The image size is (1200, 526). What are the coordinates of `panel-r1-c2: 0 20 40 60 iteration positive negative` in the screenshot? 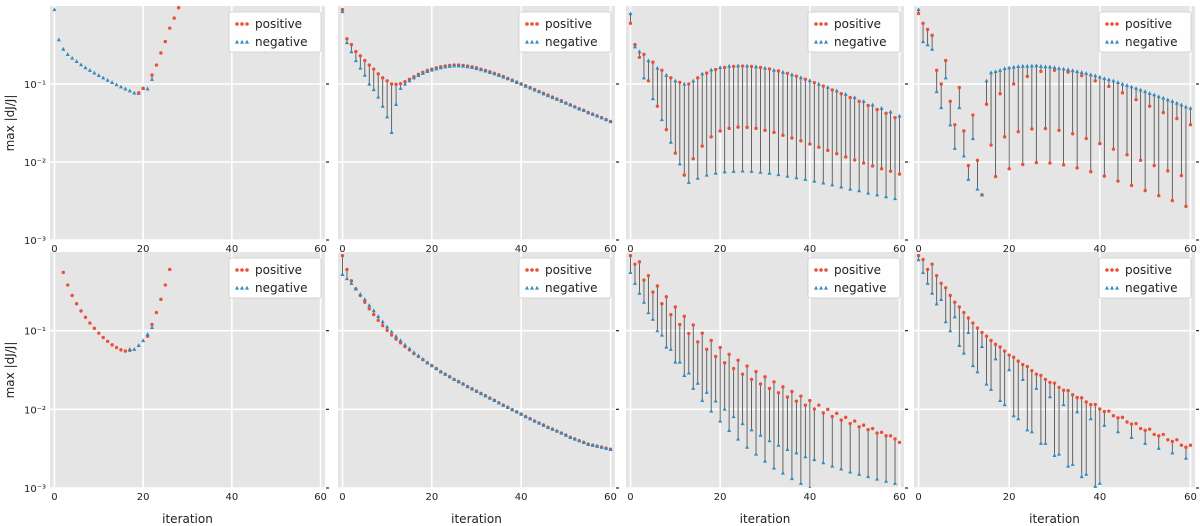 It's located at (767, 389).